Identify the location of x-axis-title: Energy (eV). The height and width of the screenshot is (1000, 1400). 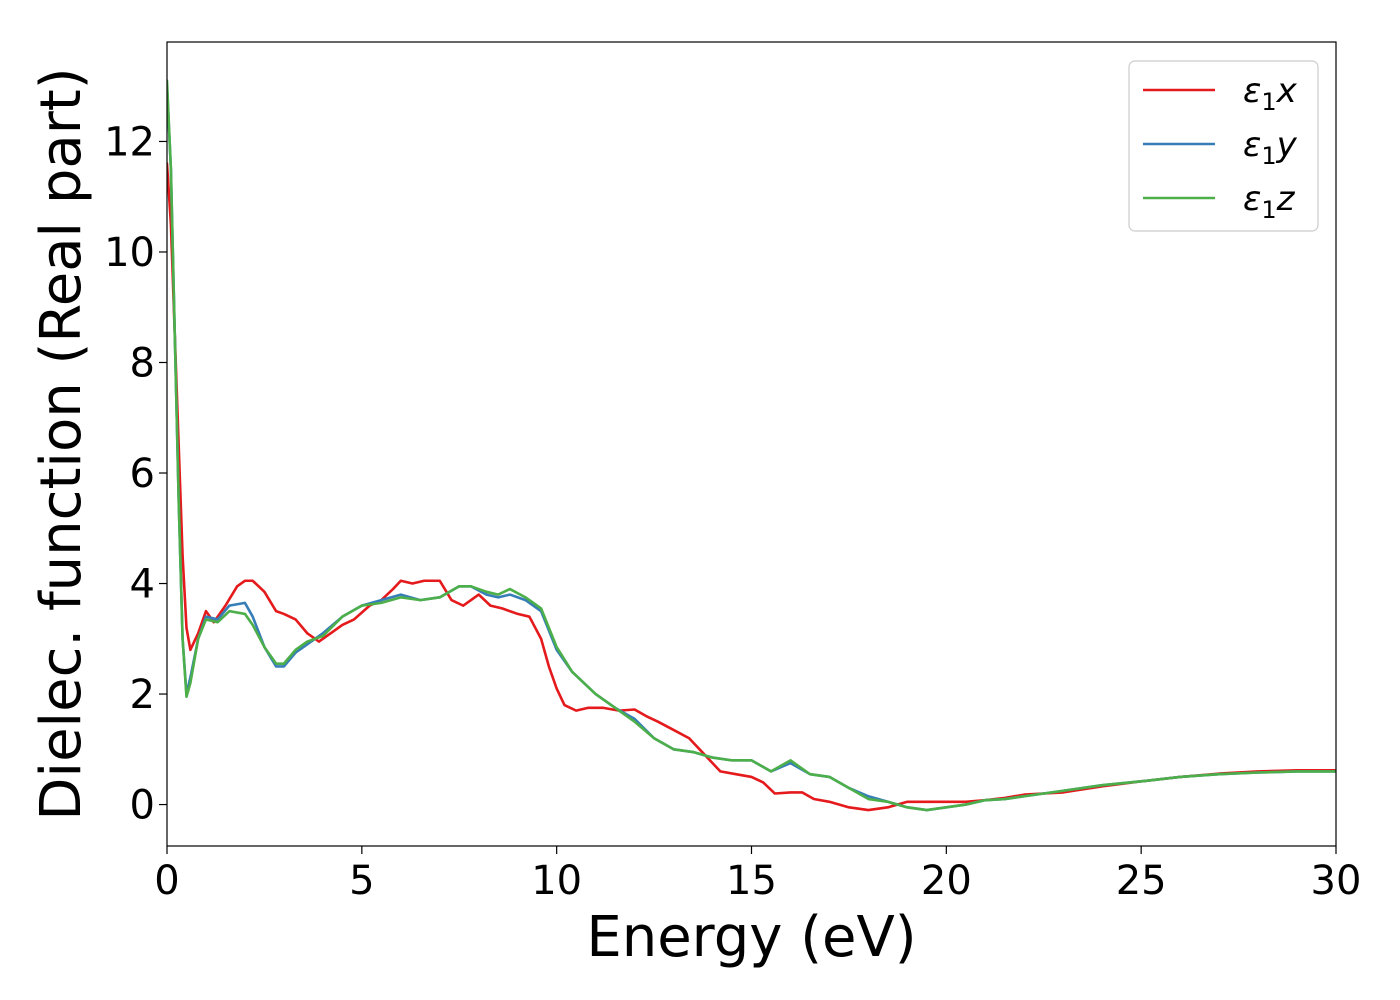
(751, 937).